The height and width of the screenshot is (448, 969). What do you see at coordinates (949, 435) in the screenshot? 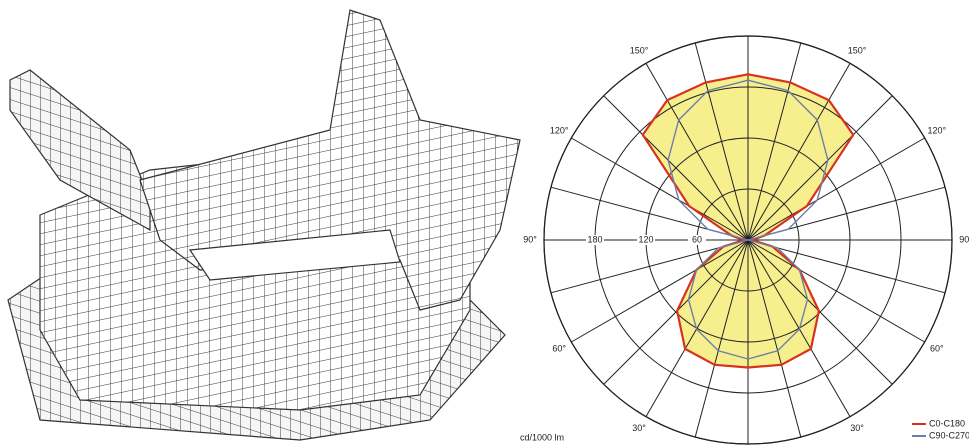
I see `legend-label: C90-C270` at bounding box center [949, 435].